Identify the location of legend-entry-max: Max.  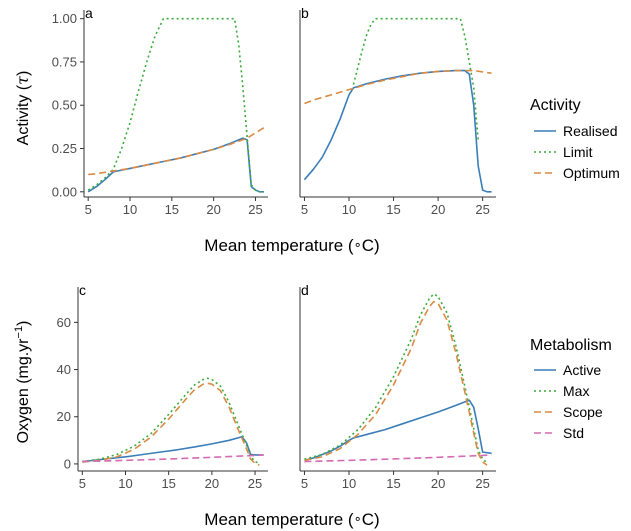
(561, 391).